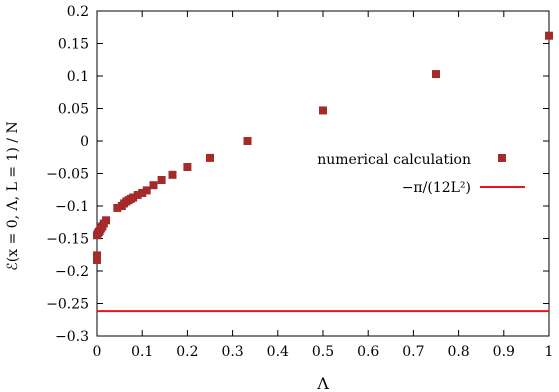  What do you see at coordinates (73, 110) in the screenshot?
I see `y-tick-label: 0.05` at bounding box center [73, 110].